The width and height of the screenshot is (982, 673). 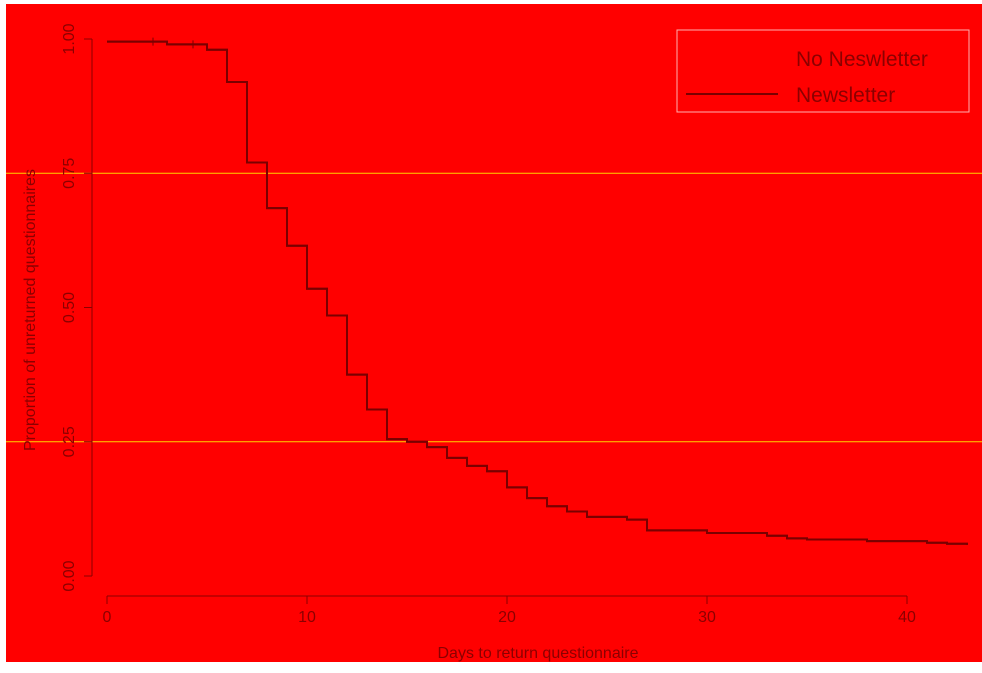 I want to click on y-tick-label-4: 1.00, so click(x=69, y=38).